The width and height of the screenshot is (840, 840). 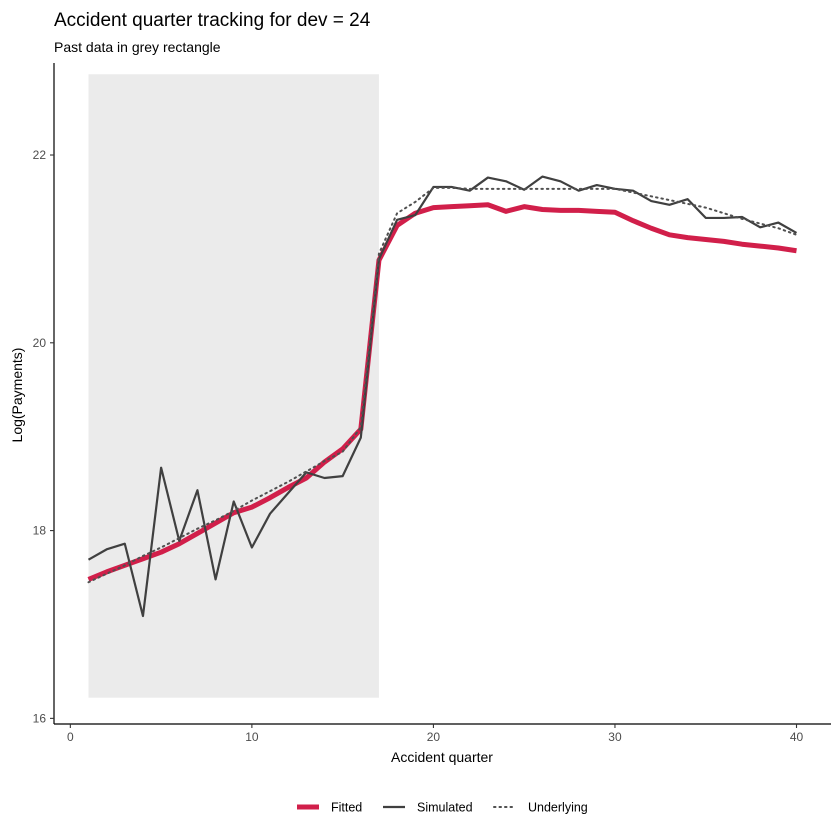 What do you see at coordinates (445, 808) in the screenshot?
I see `legend-label-simulated: Simulated` at bounding box center [445, 808].